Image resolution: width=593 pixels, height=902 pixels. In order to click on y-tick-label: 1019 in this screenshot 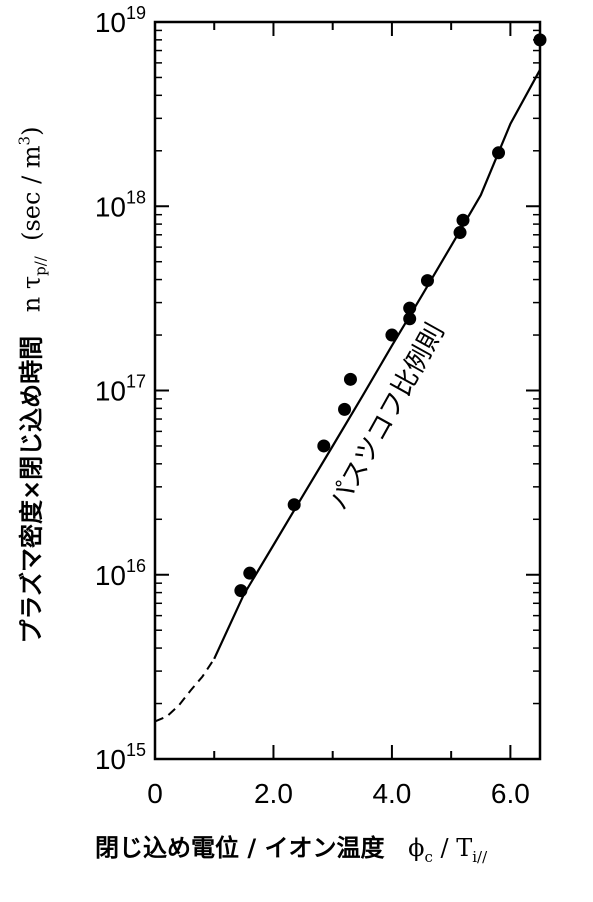, I will do `click(120, 20)`.